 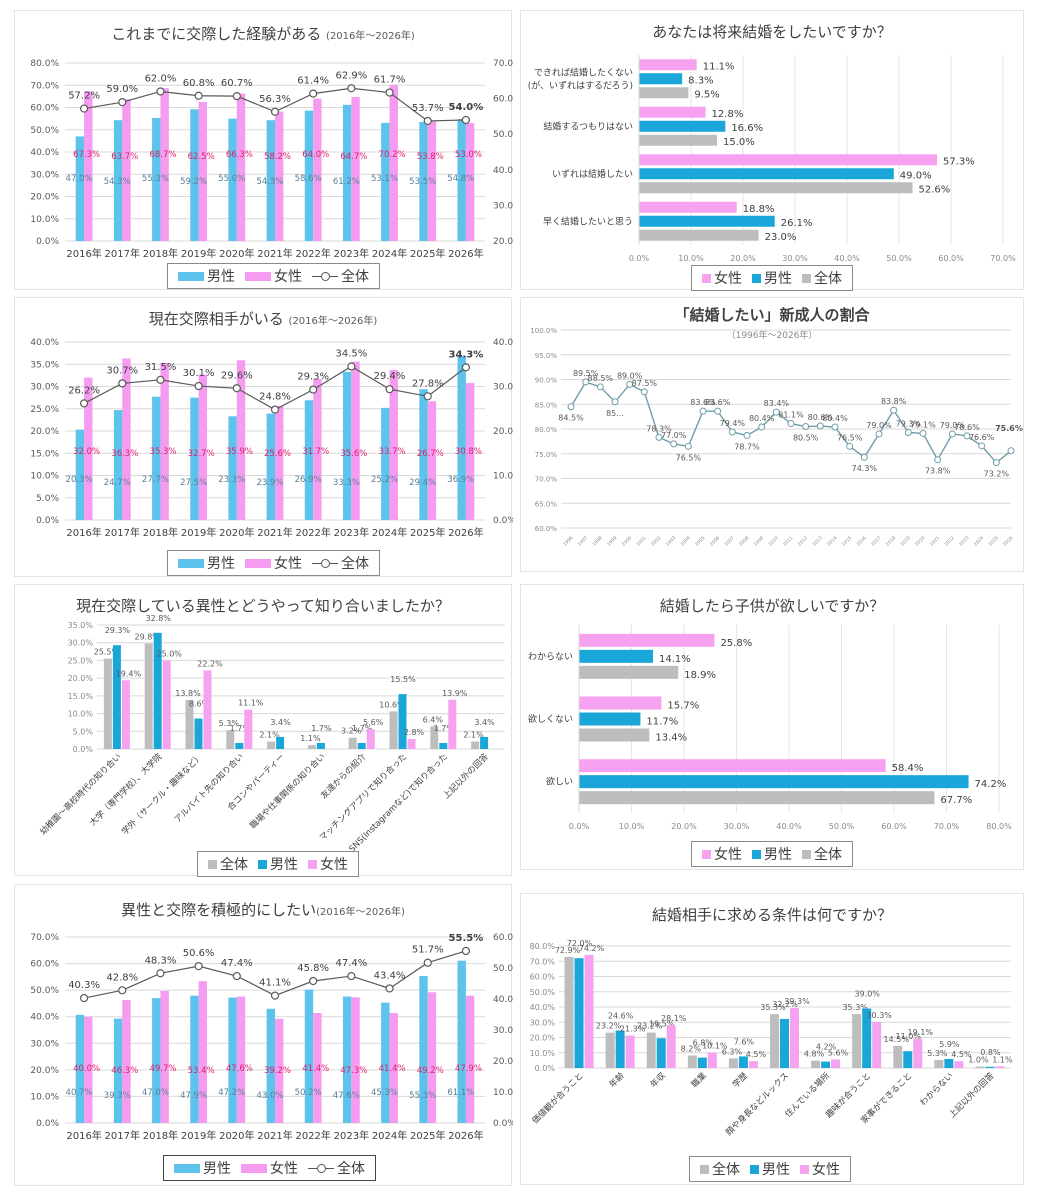 What do you see at coordinates (328, 864) in the screenshot?
I see `legend-item-female: 女性` at bounding box center [328, 864].